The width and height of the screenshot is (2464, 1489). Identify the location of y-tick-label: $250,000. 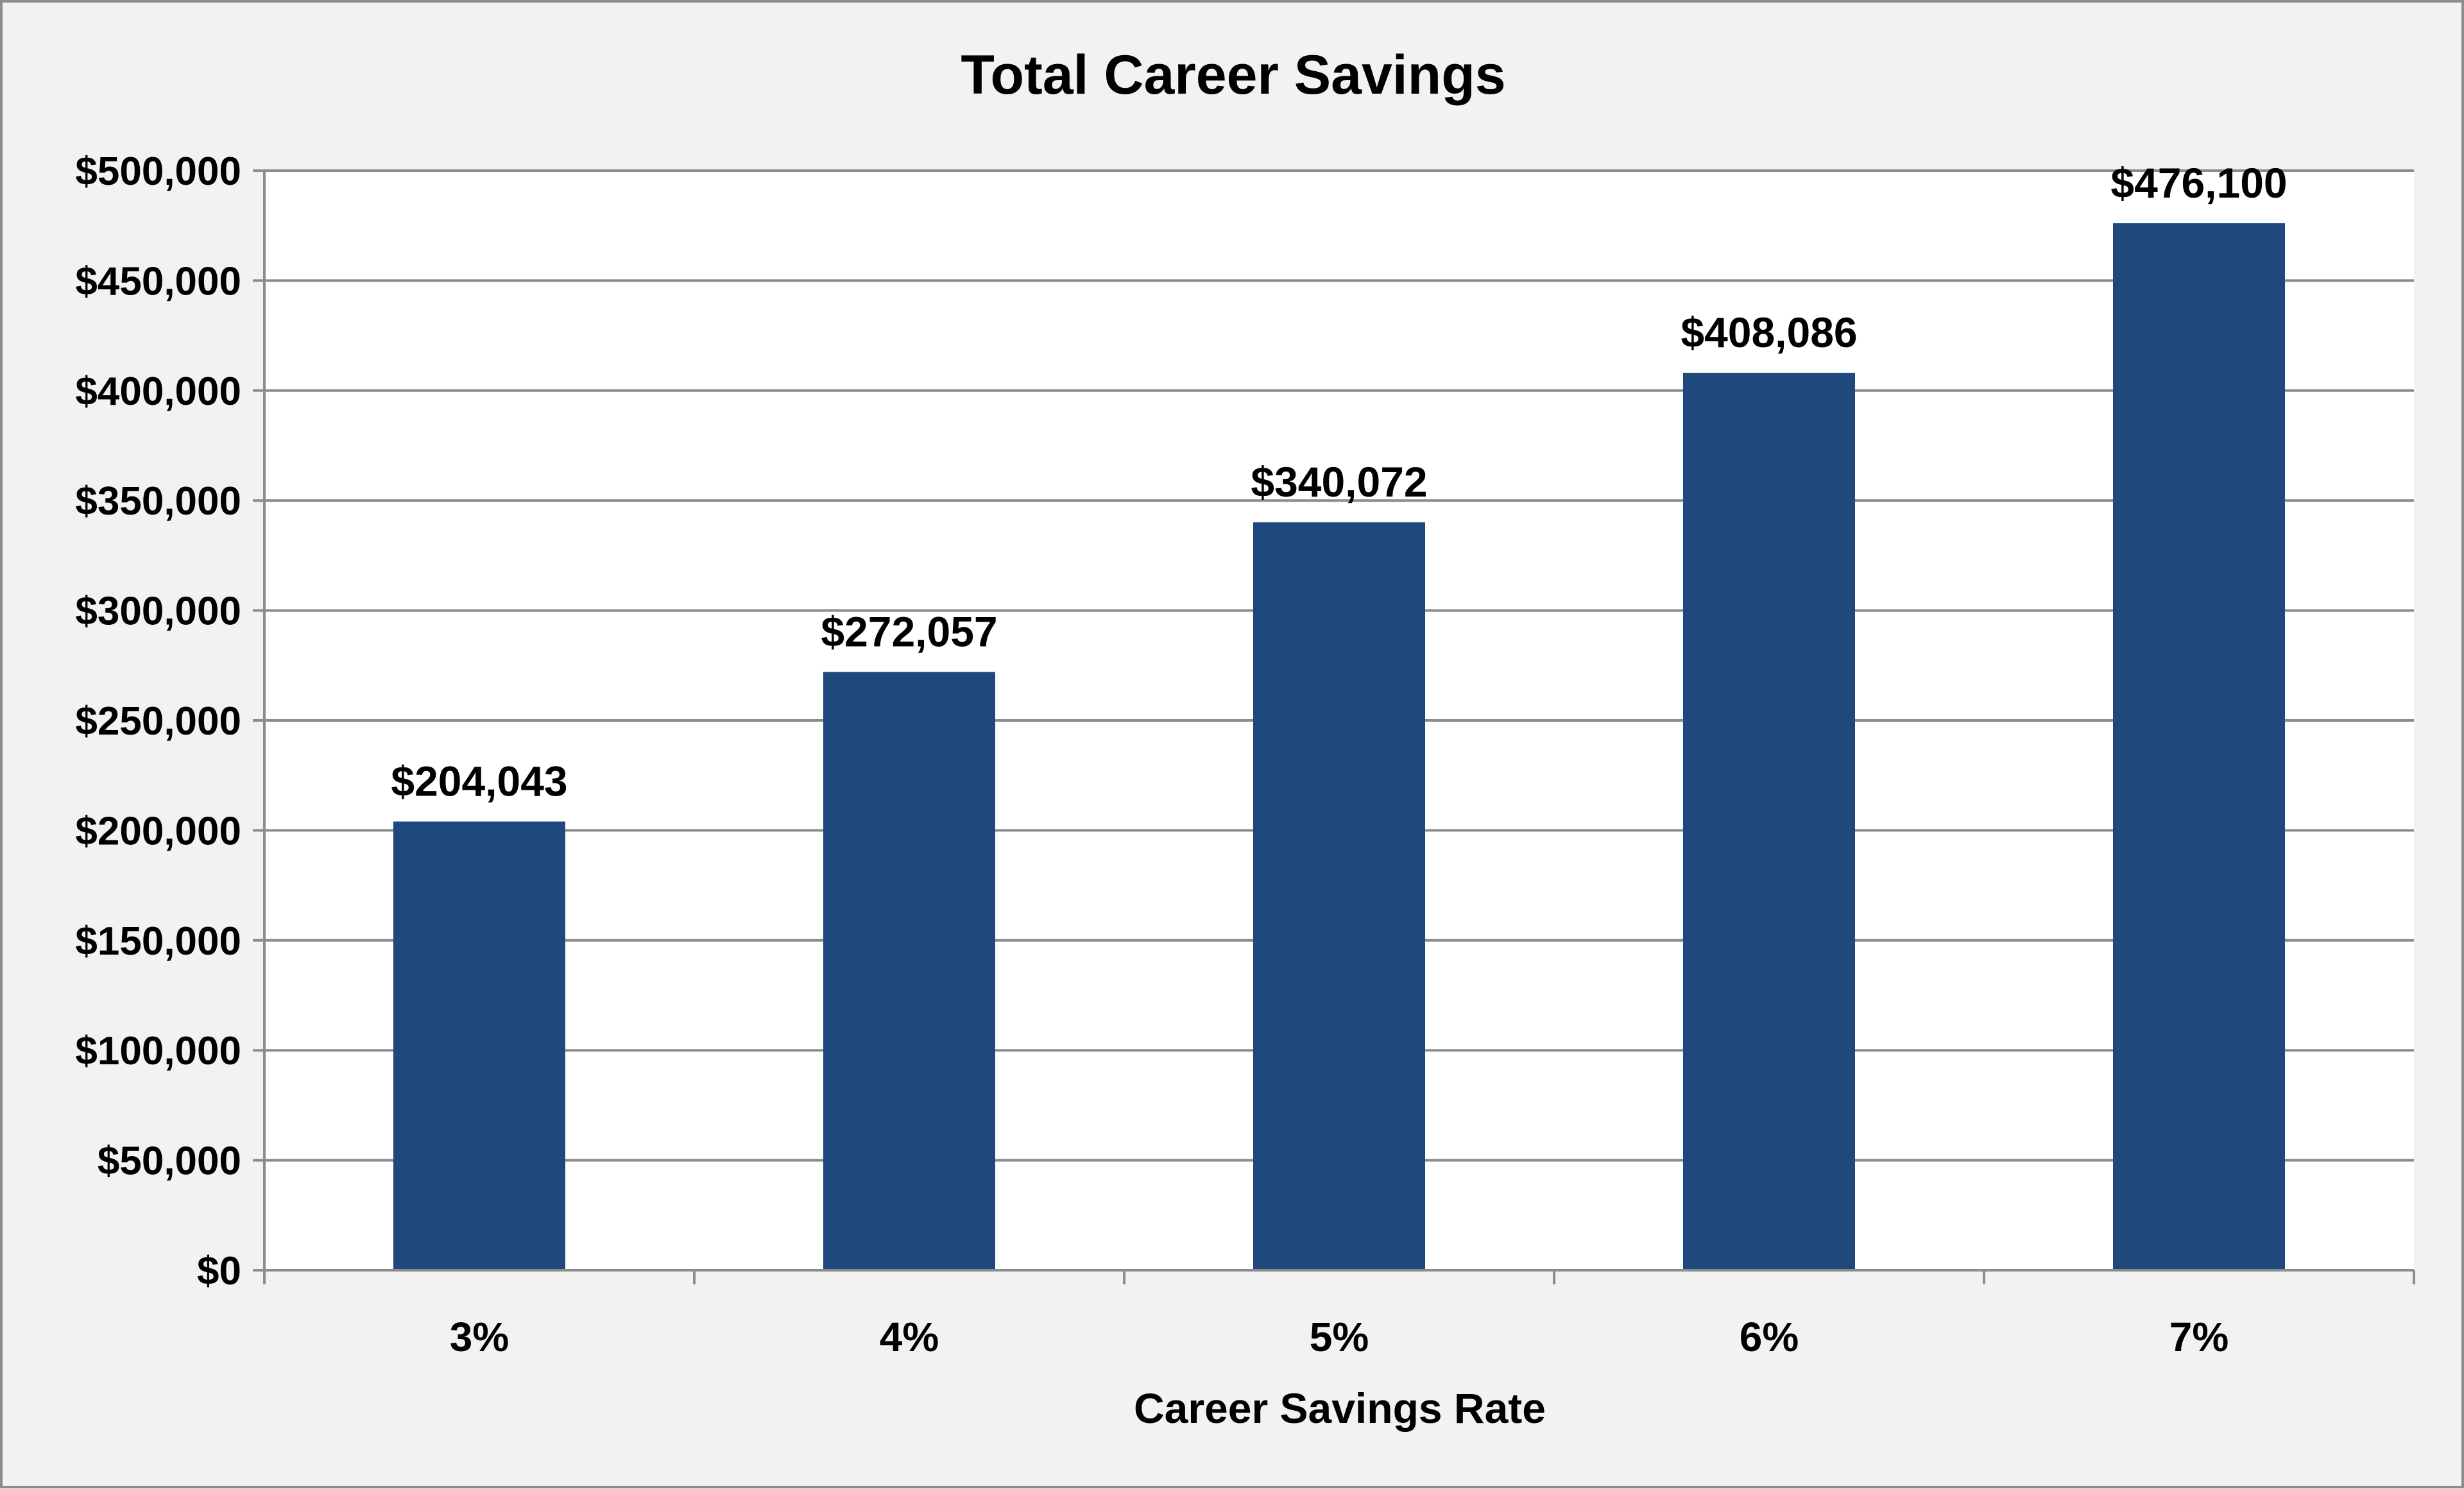
(158, 722).